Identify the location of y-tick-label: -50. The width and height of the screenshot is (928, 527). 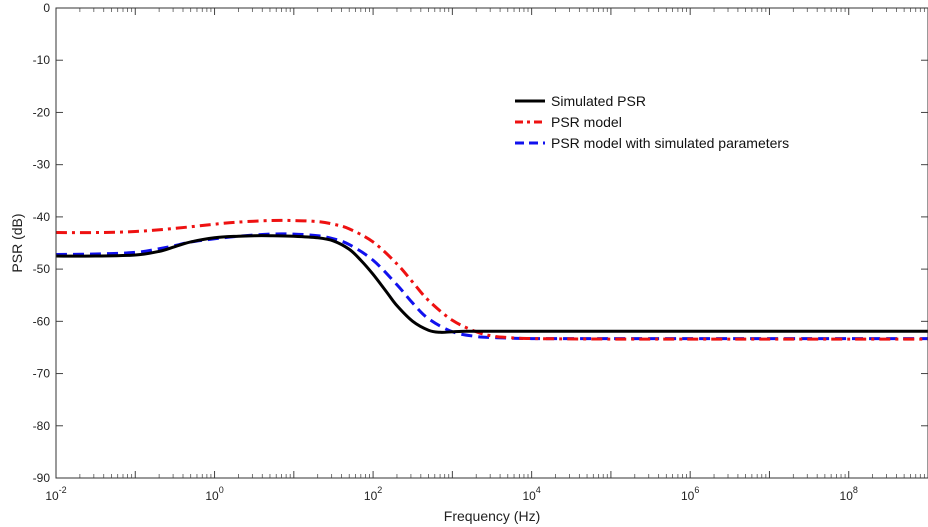
(42, 269).